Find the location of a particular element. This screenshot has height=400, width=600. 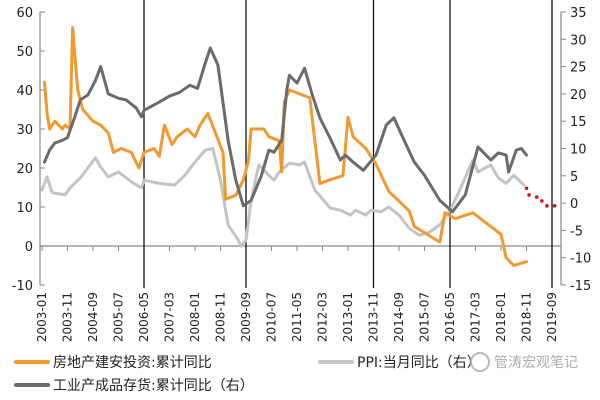

right-axis-tick-label: 35 is located at coordinates (578, 13).